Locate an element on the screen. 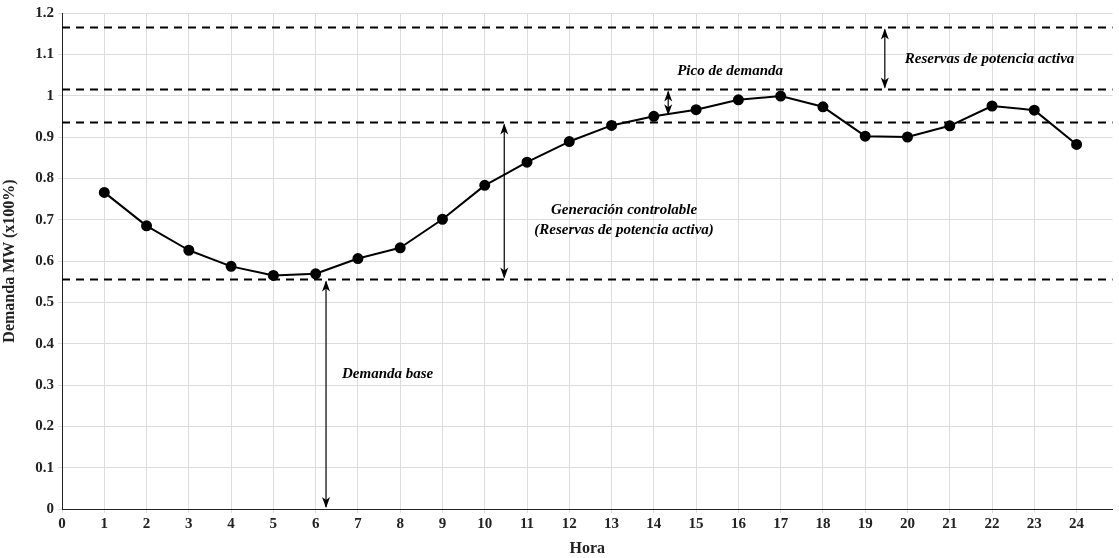  x-tick-label: 20 is located at coordinates (907, 522).